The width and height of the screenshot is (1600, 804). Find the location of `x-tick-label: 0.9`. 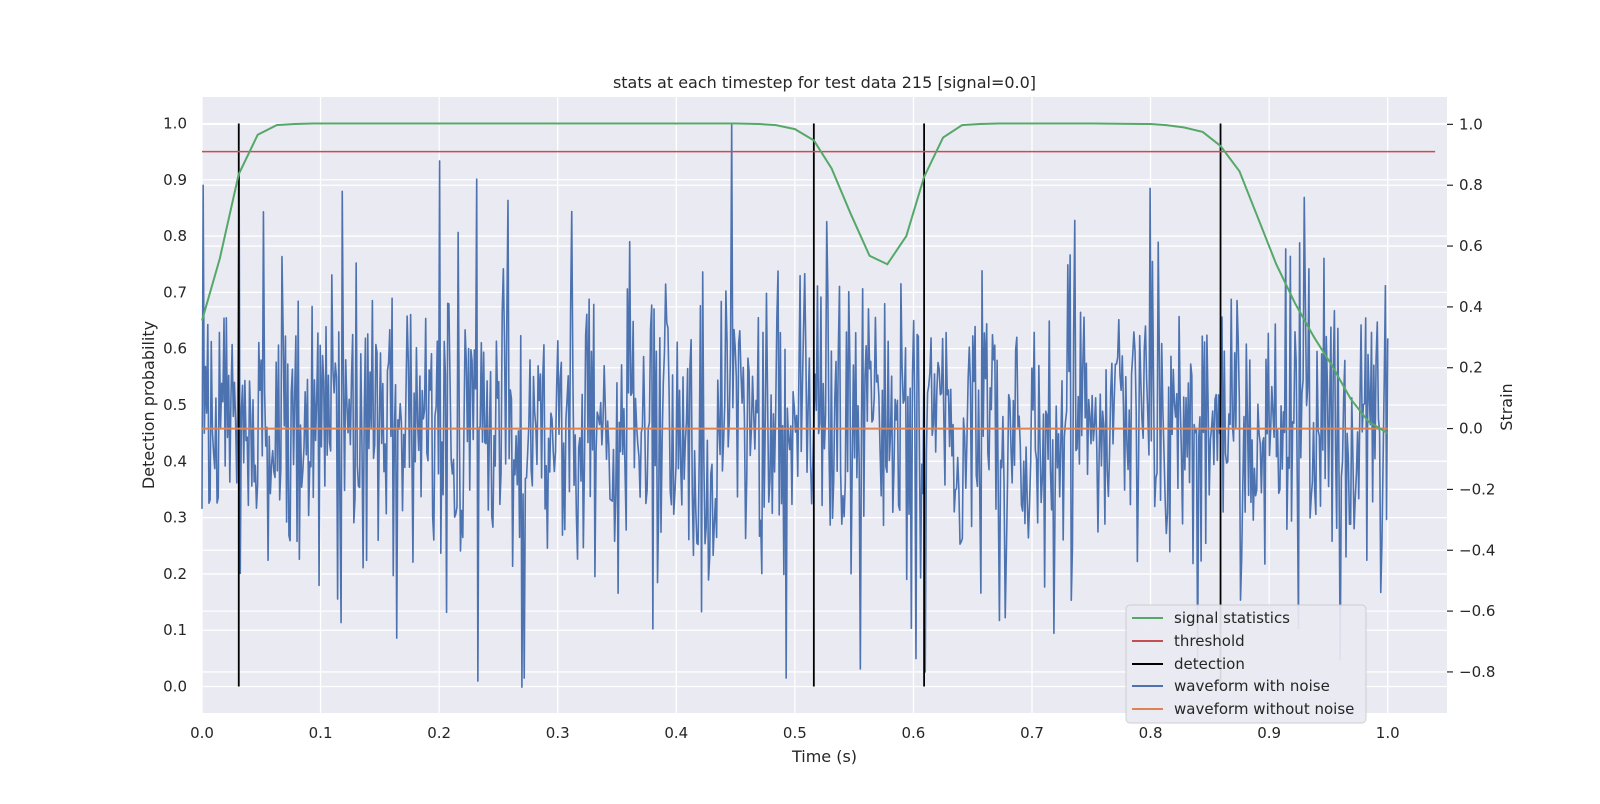

x-tick-label: 0.9 is located at coordinates (1269, 733).